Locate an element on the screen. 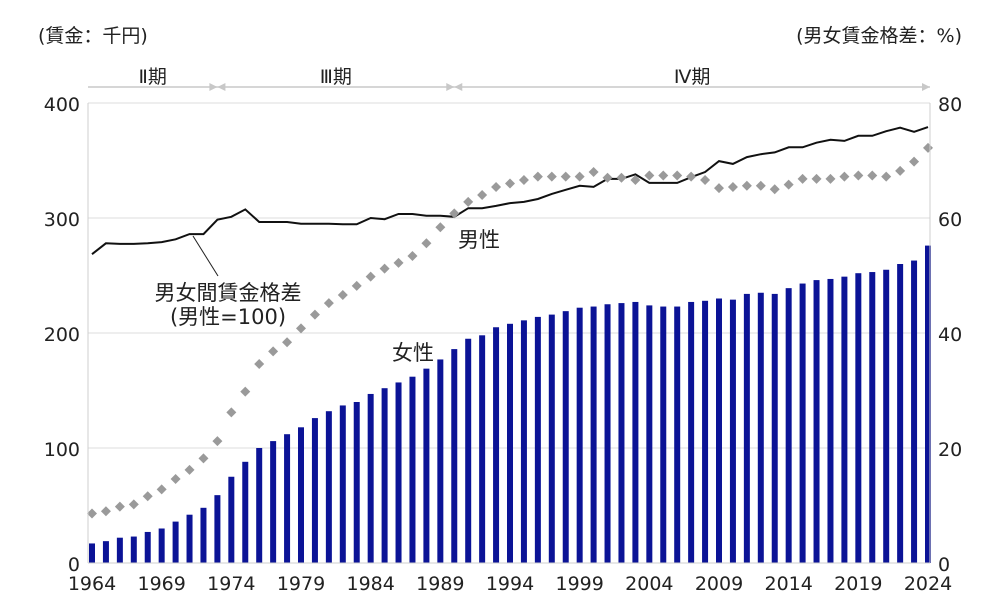 This screenshot has width=1000, height=614. left-axis-label: (賃金：千円) is located at coordinates (93, 36).